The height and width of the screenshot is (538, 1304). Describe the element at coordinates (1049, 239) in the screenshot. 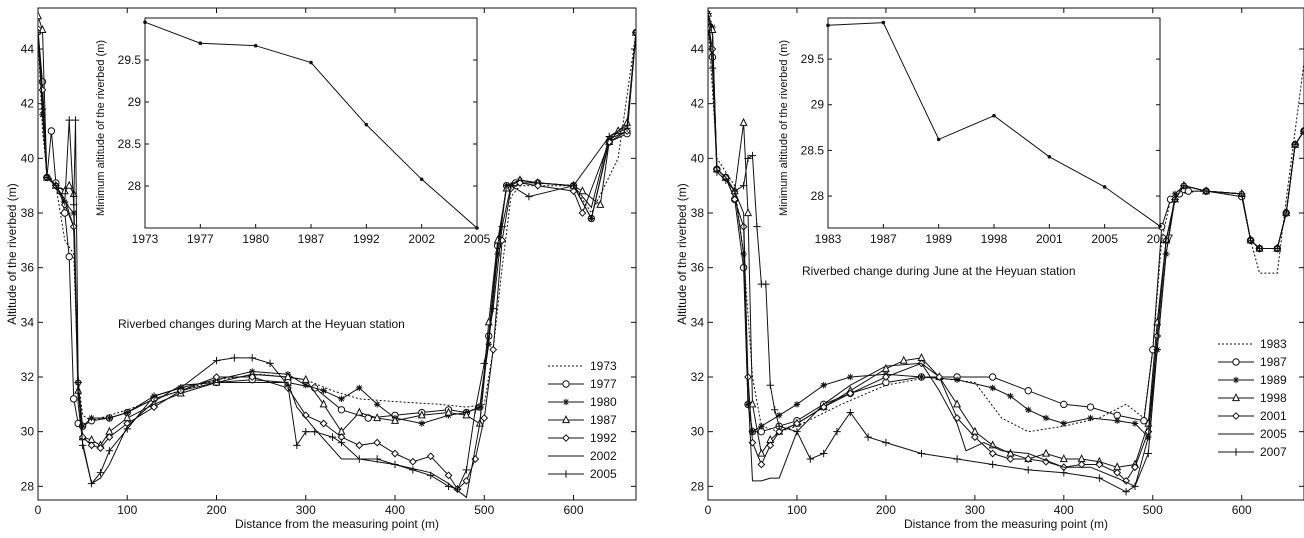

I see `inset-x-tick-label: 2001` at that location.